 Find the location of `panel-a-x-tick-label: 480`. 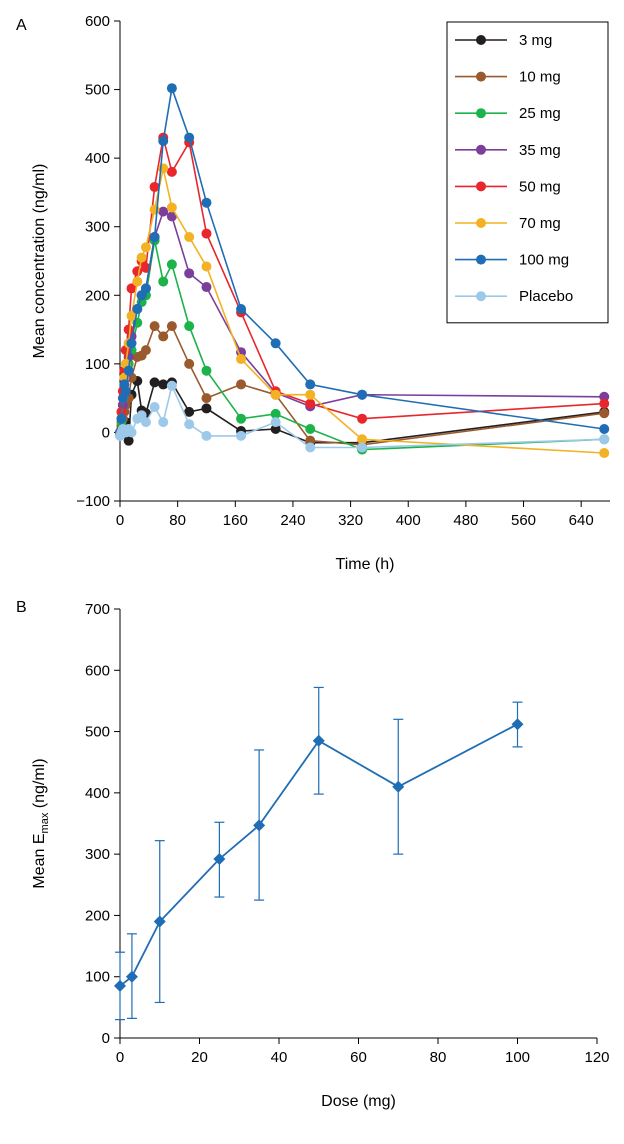

panel-a-x-tick-label: 480 is located at coordinates (465, 520).